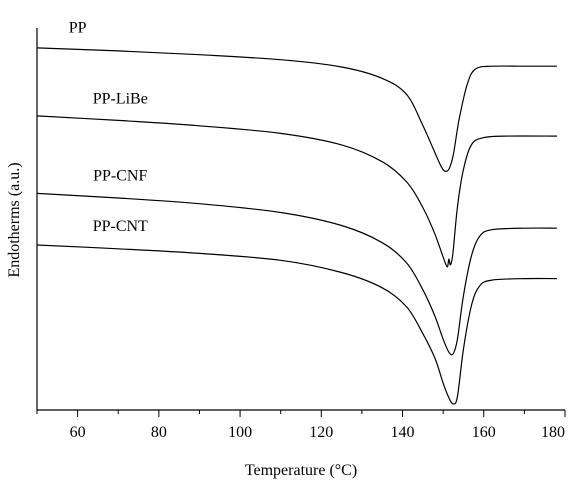 The image size is (581, 483). Describe the element at coordinates (301, 470) in the screenshot. I see `x-axis-title: Temperature (°C)` at that location.